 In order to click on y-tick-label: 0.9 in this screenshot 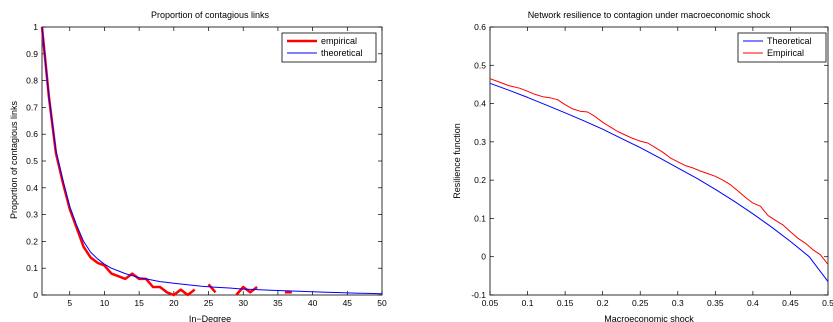, I will do `click(32, 54)`.